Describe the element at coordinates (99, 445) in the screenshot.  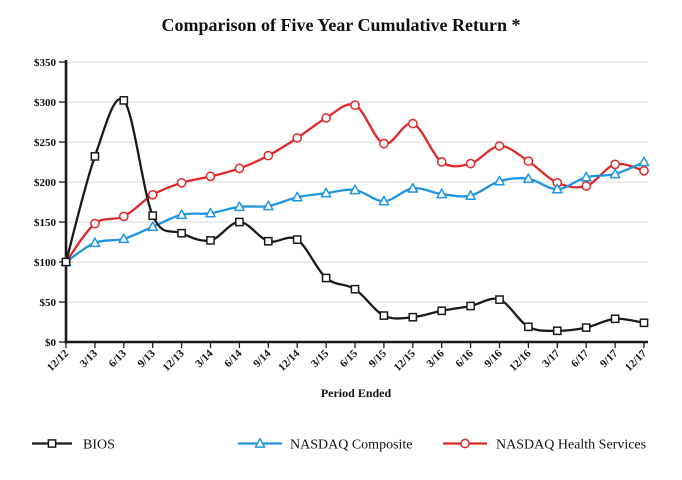
I see `legend-label: BIOS` at that location.